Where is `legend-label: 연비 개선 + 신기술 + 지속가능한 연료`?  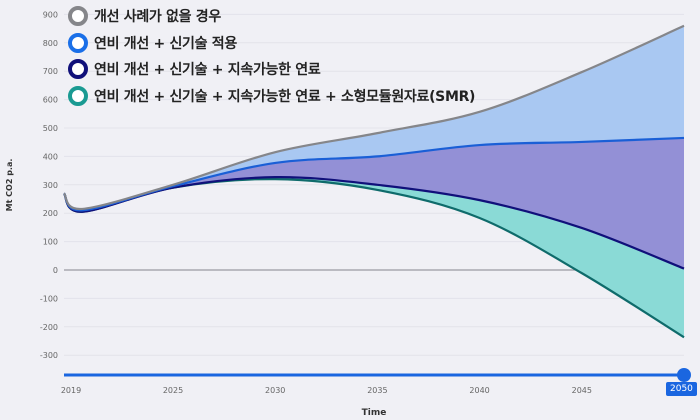
legend-label: 연비 개선 + 신기술 + 지속가능한 연료 is located at coordinates (207, 70).